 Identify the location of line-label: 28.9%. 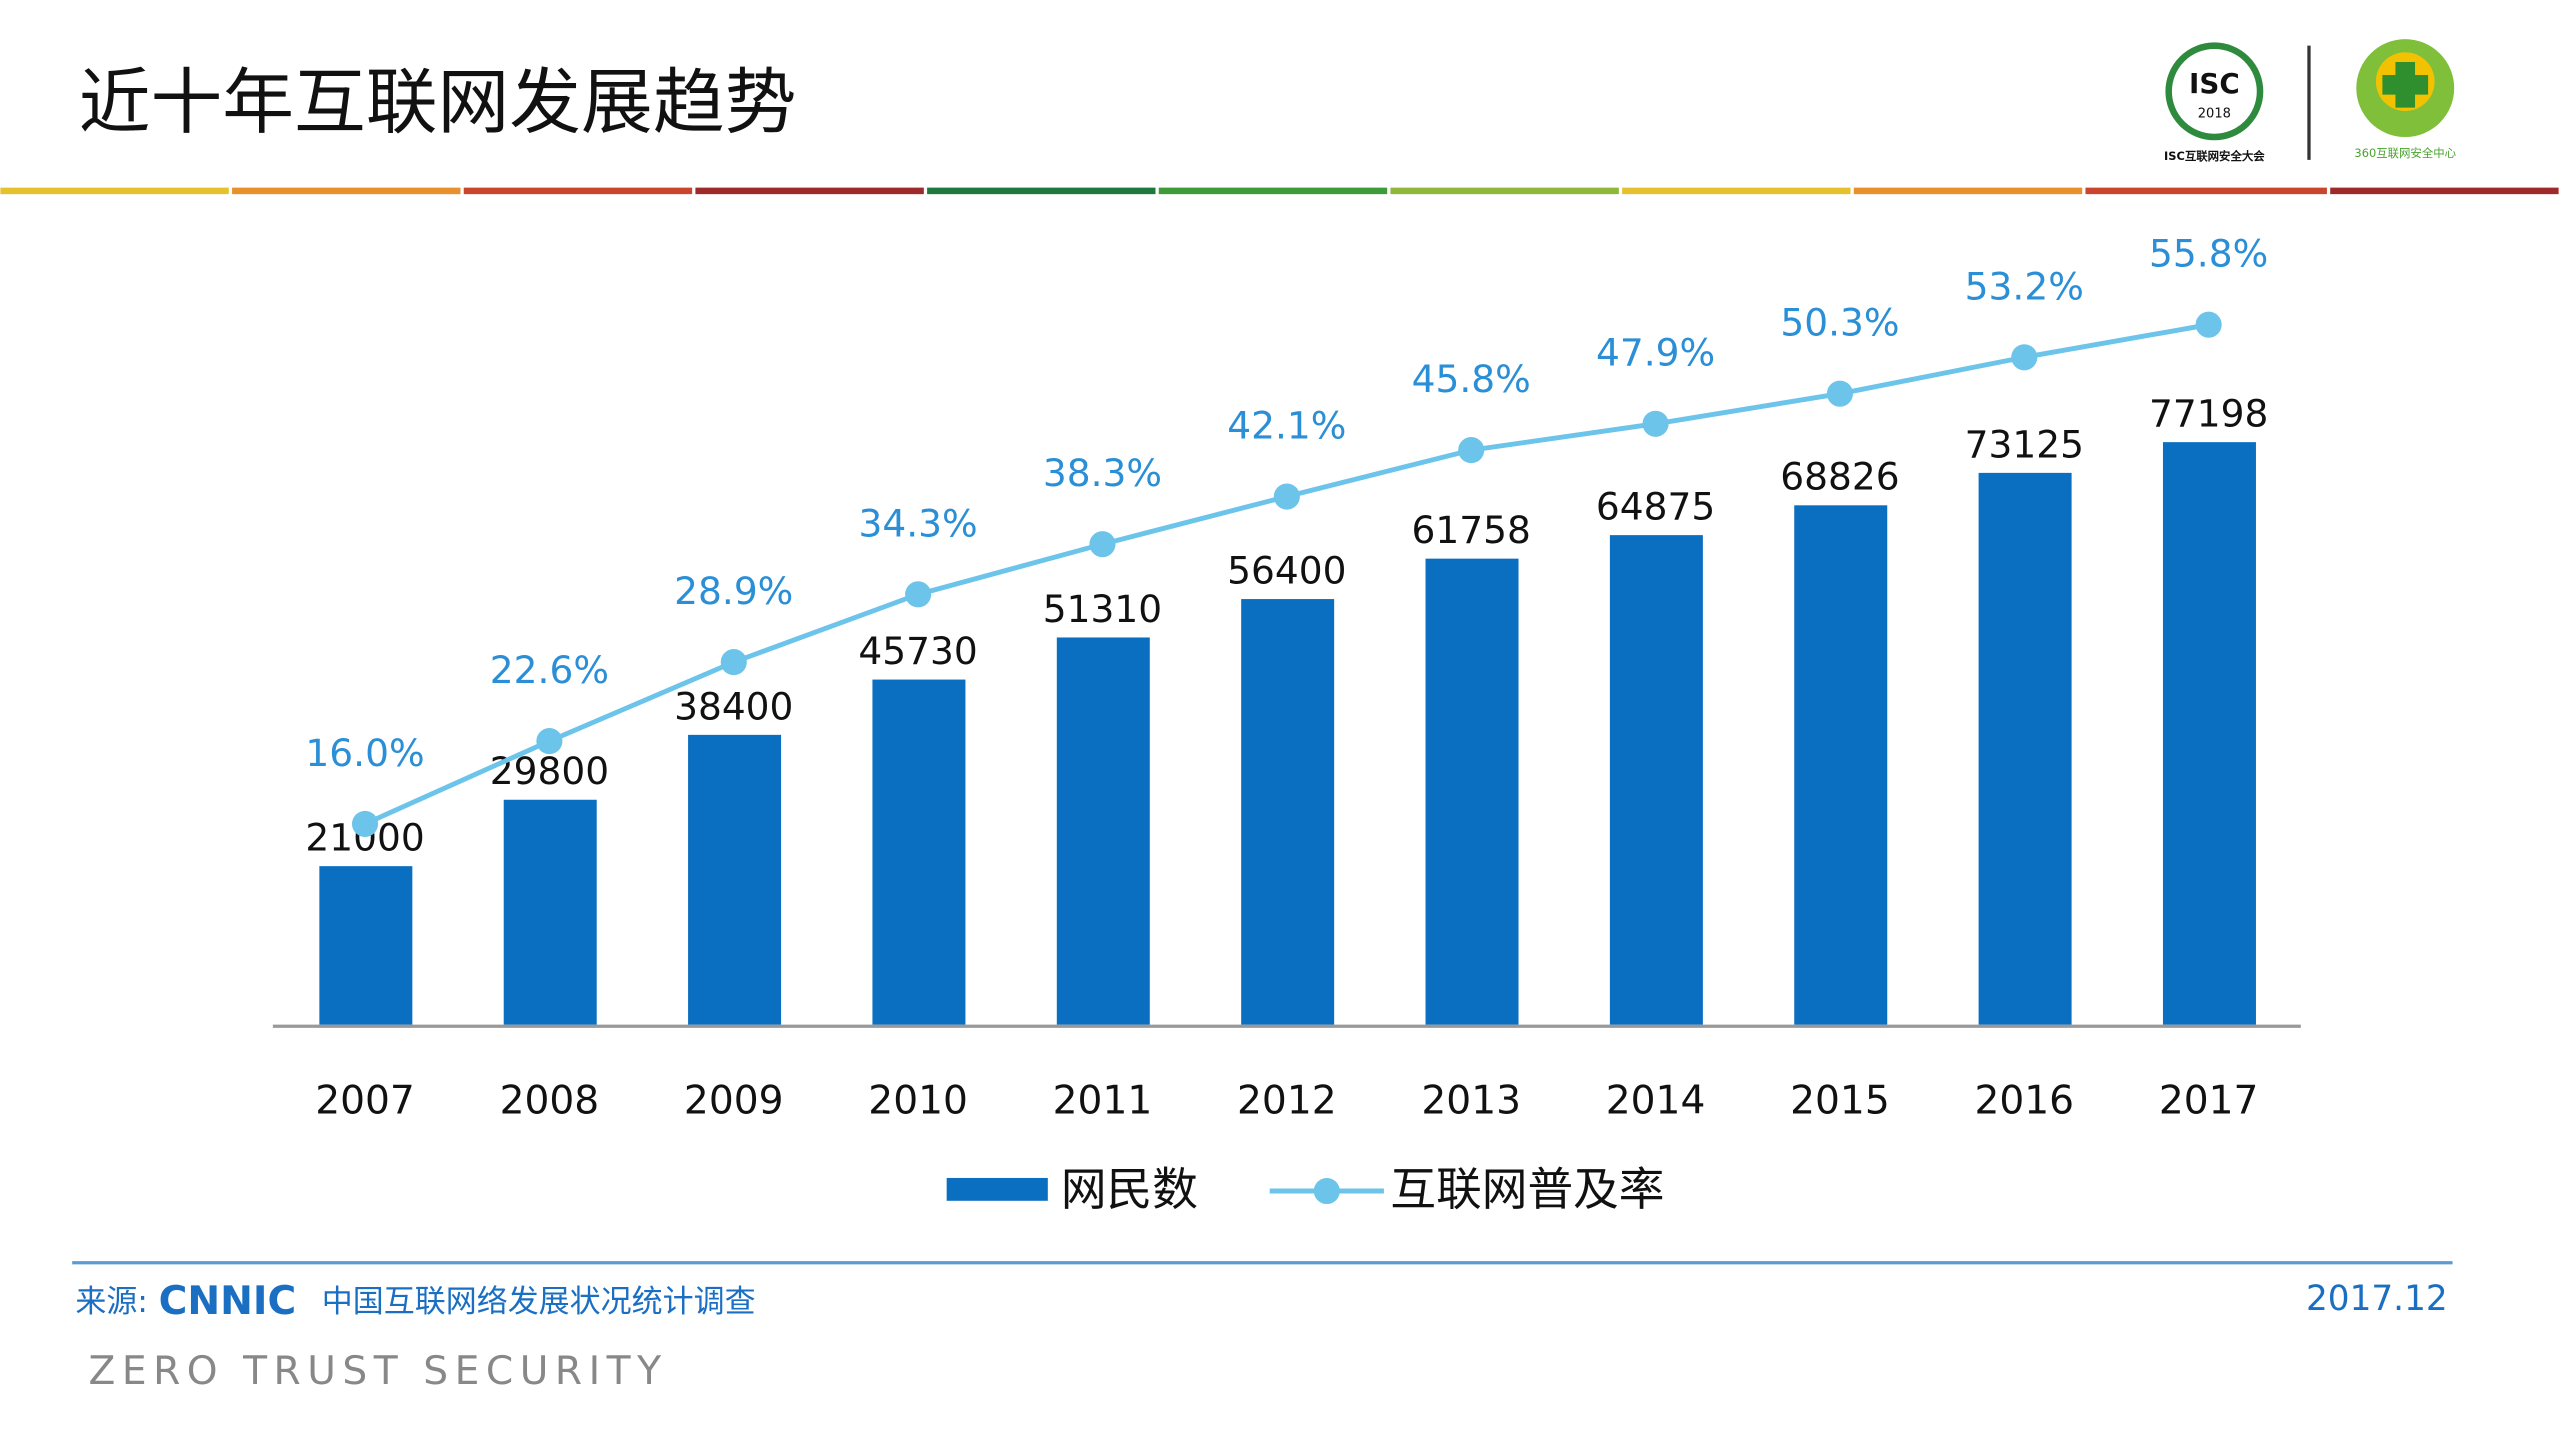
(733, 591).